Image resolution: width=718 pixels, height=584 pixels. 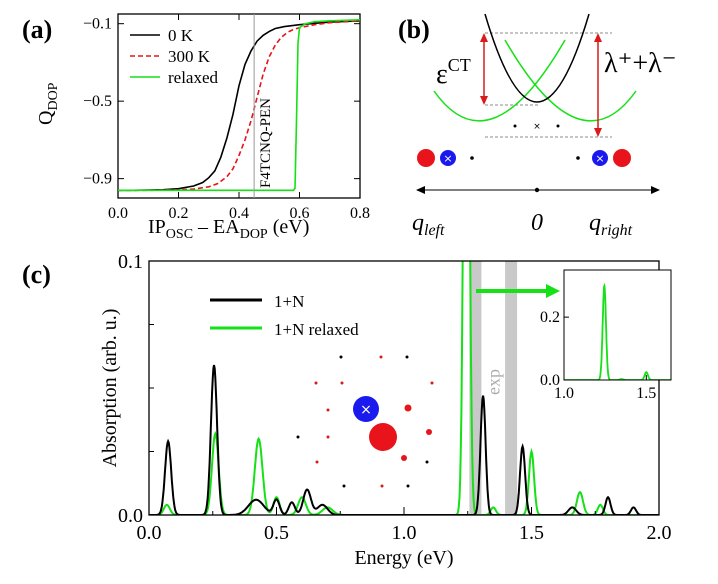 I want to click on panel-c-xlabel: Energy (eV), so click(x=403, y=558).